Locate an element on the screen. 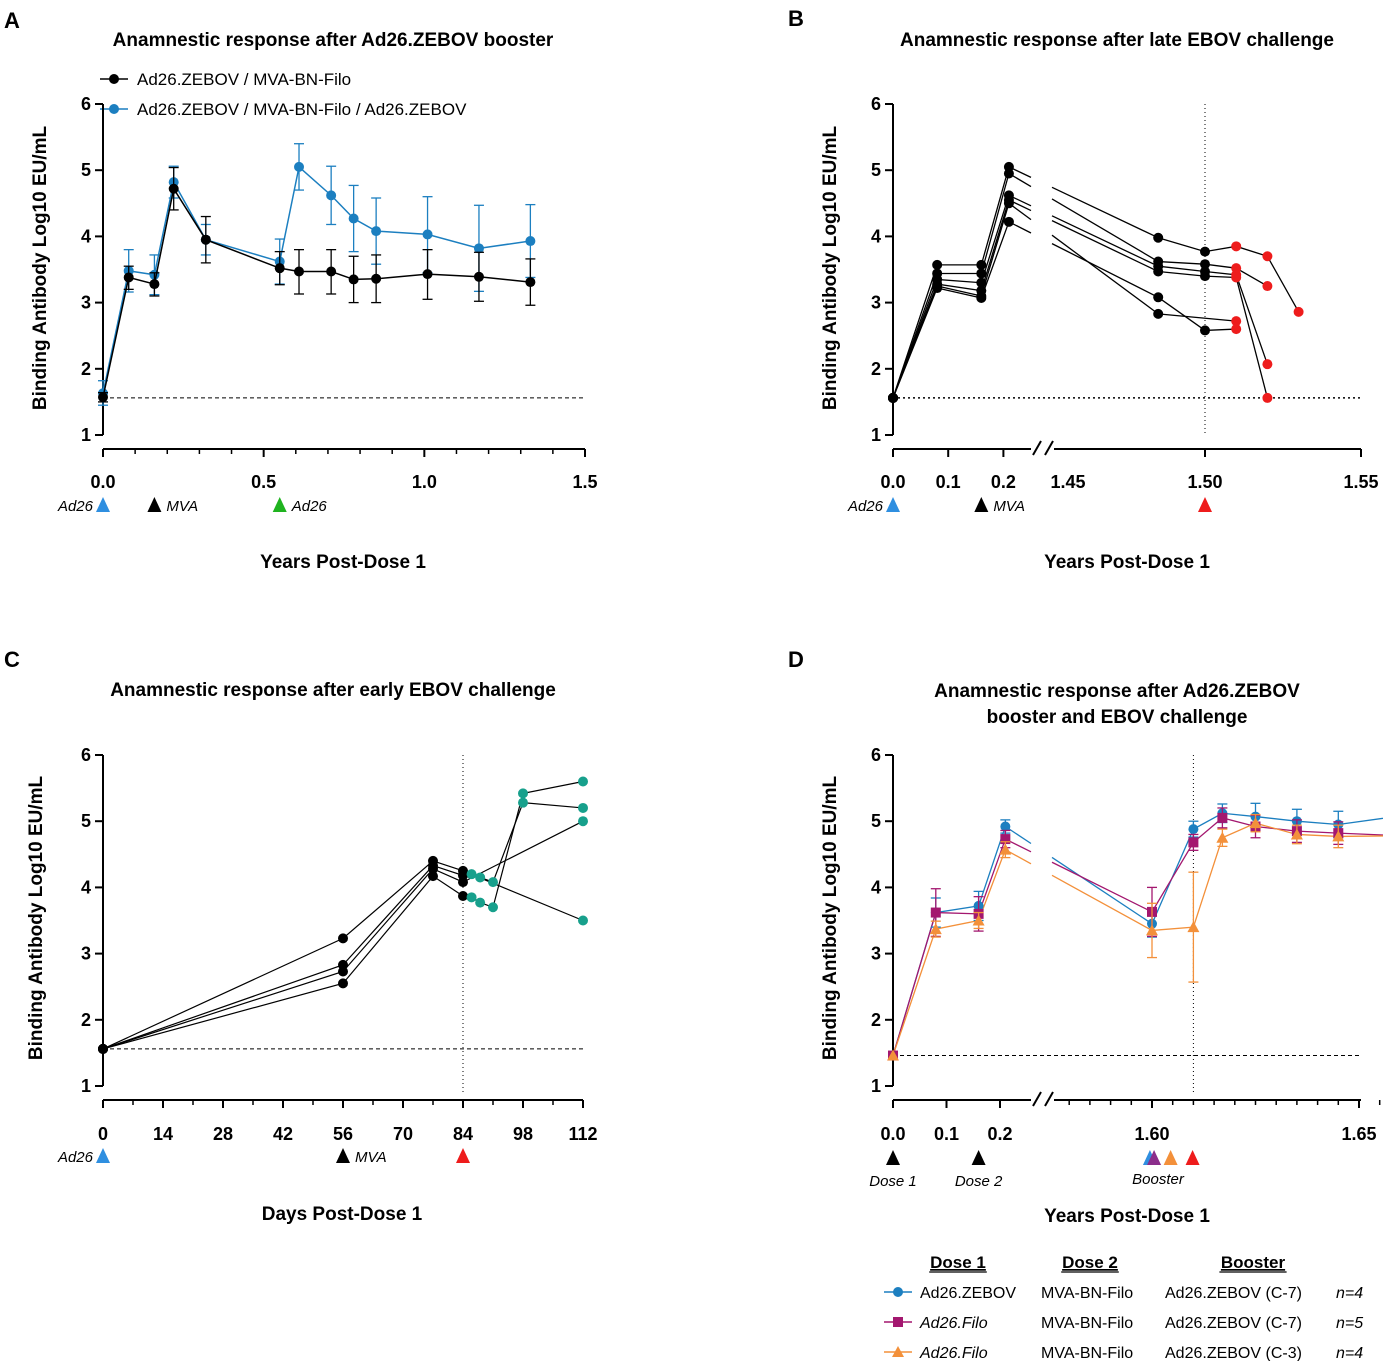  dose-marker-label: Dose 1 is located at coordinates (893, 1181).